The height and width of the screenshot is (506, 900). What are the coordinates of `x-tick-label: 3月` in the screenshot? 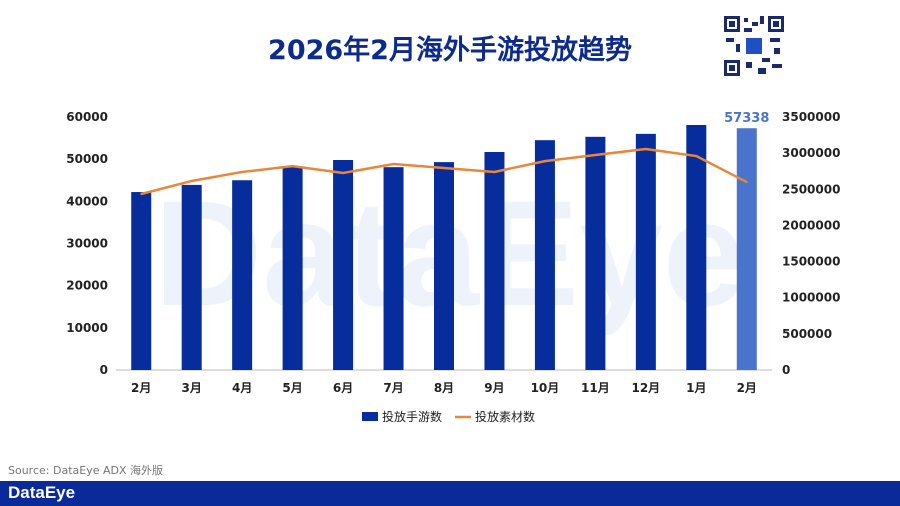 It's located at (192, 388).